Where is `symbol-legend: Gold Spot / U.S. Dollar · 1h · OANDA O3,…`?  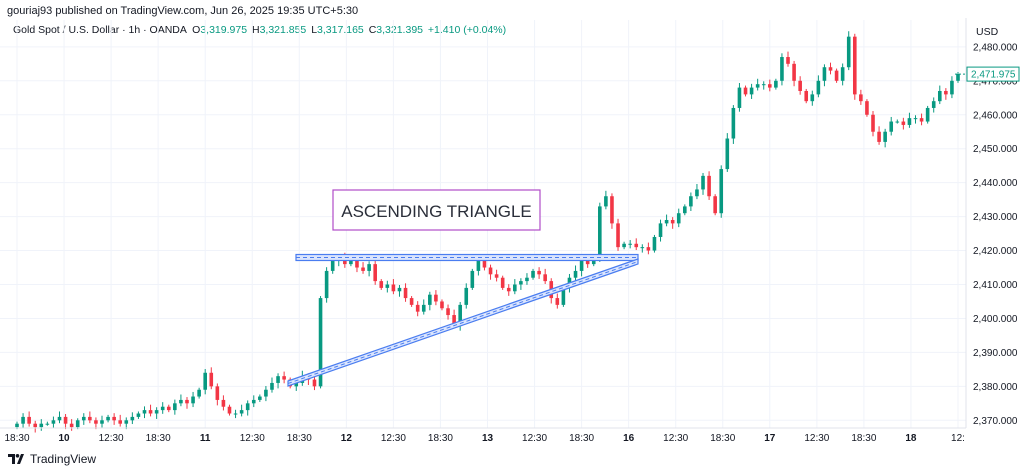 symbol-legend: Gold Spot / U.S. Dollar · 1h · OANDA O3,… is located at coordinates (260, 30).